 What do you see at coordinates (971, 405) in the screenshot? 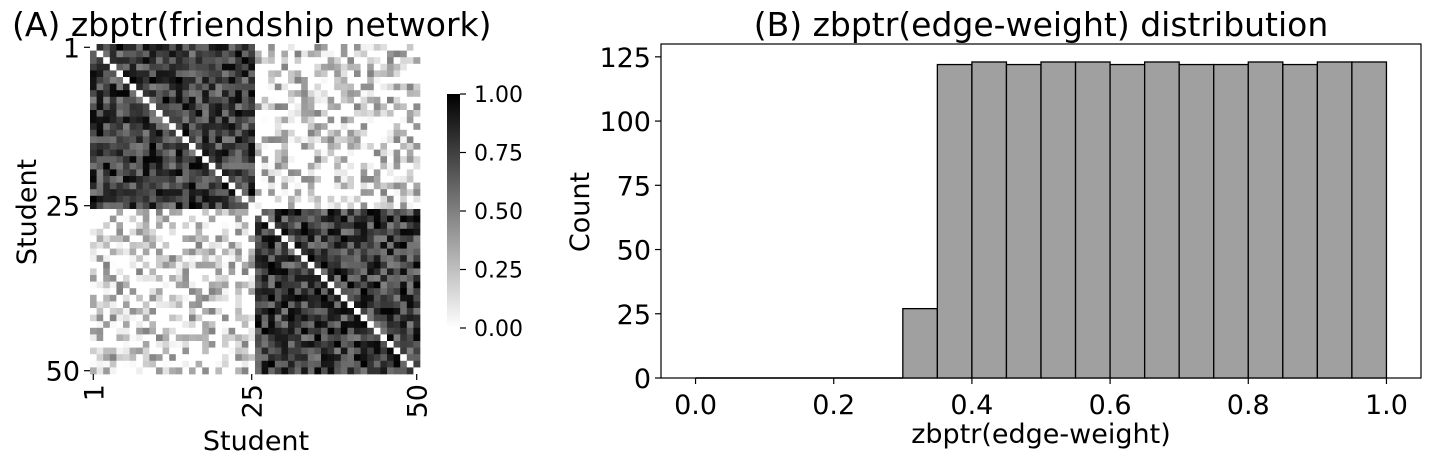
I see `histogram-x-tick-label: 0.4` at bounding box center [971, 405].